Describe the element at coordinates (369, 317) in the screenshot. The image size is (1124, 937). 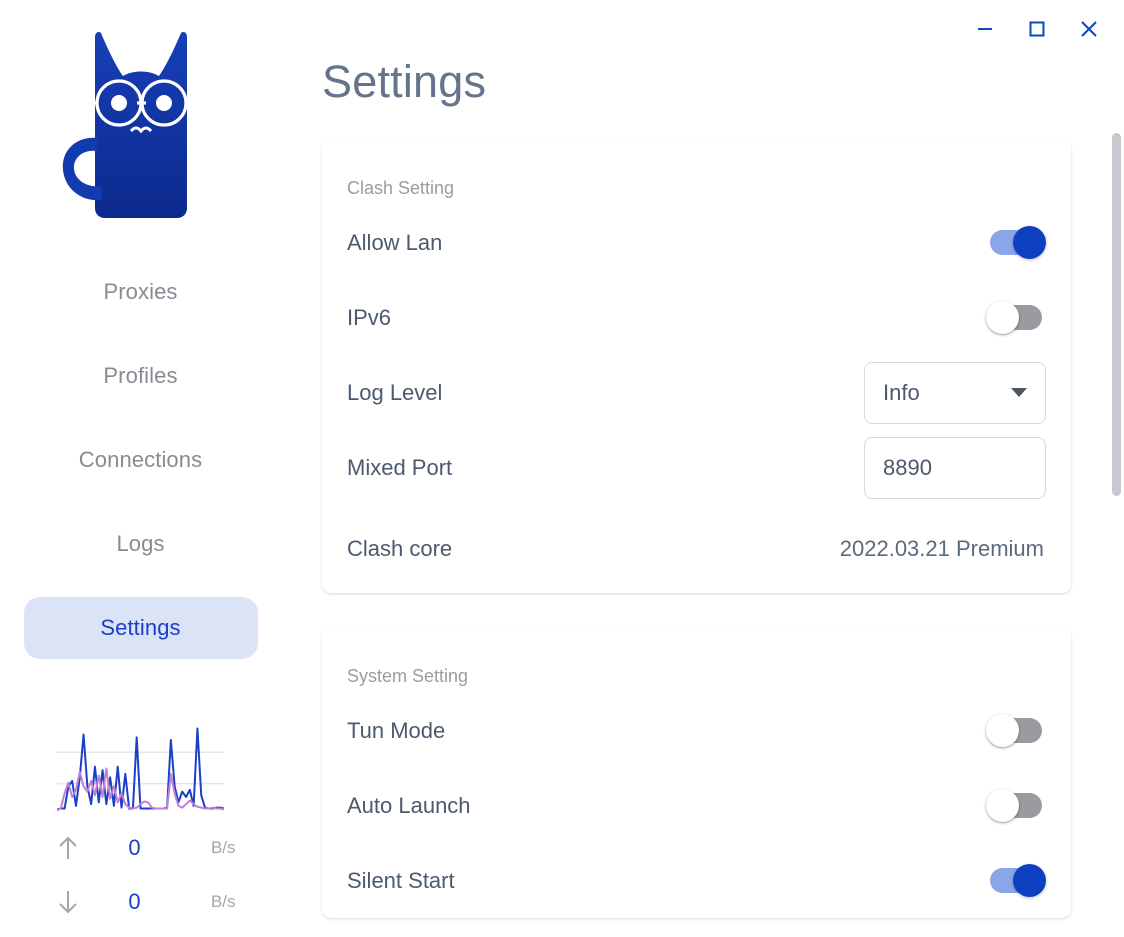
I see `row-label: IPv6` at that location.